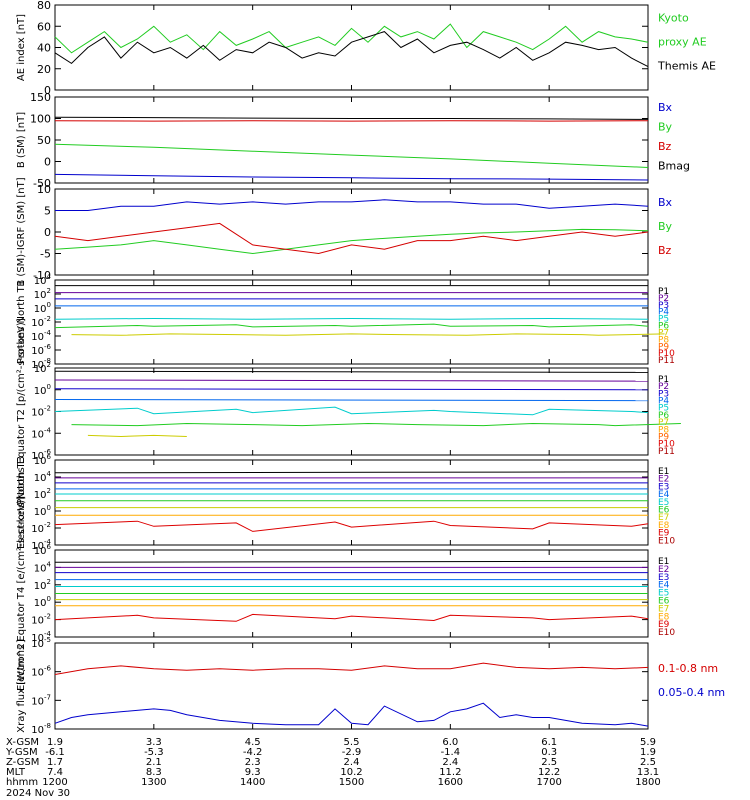 This screenshot has height=800, width=750. What do you see at coordinates (665, 202) in the screenshot?
I see `legend-entry: Bx` at bounding box center [665, 202].